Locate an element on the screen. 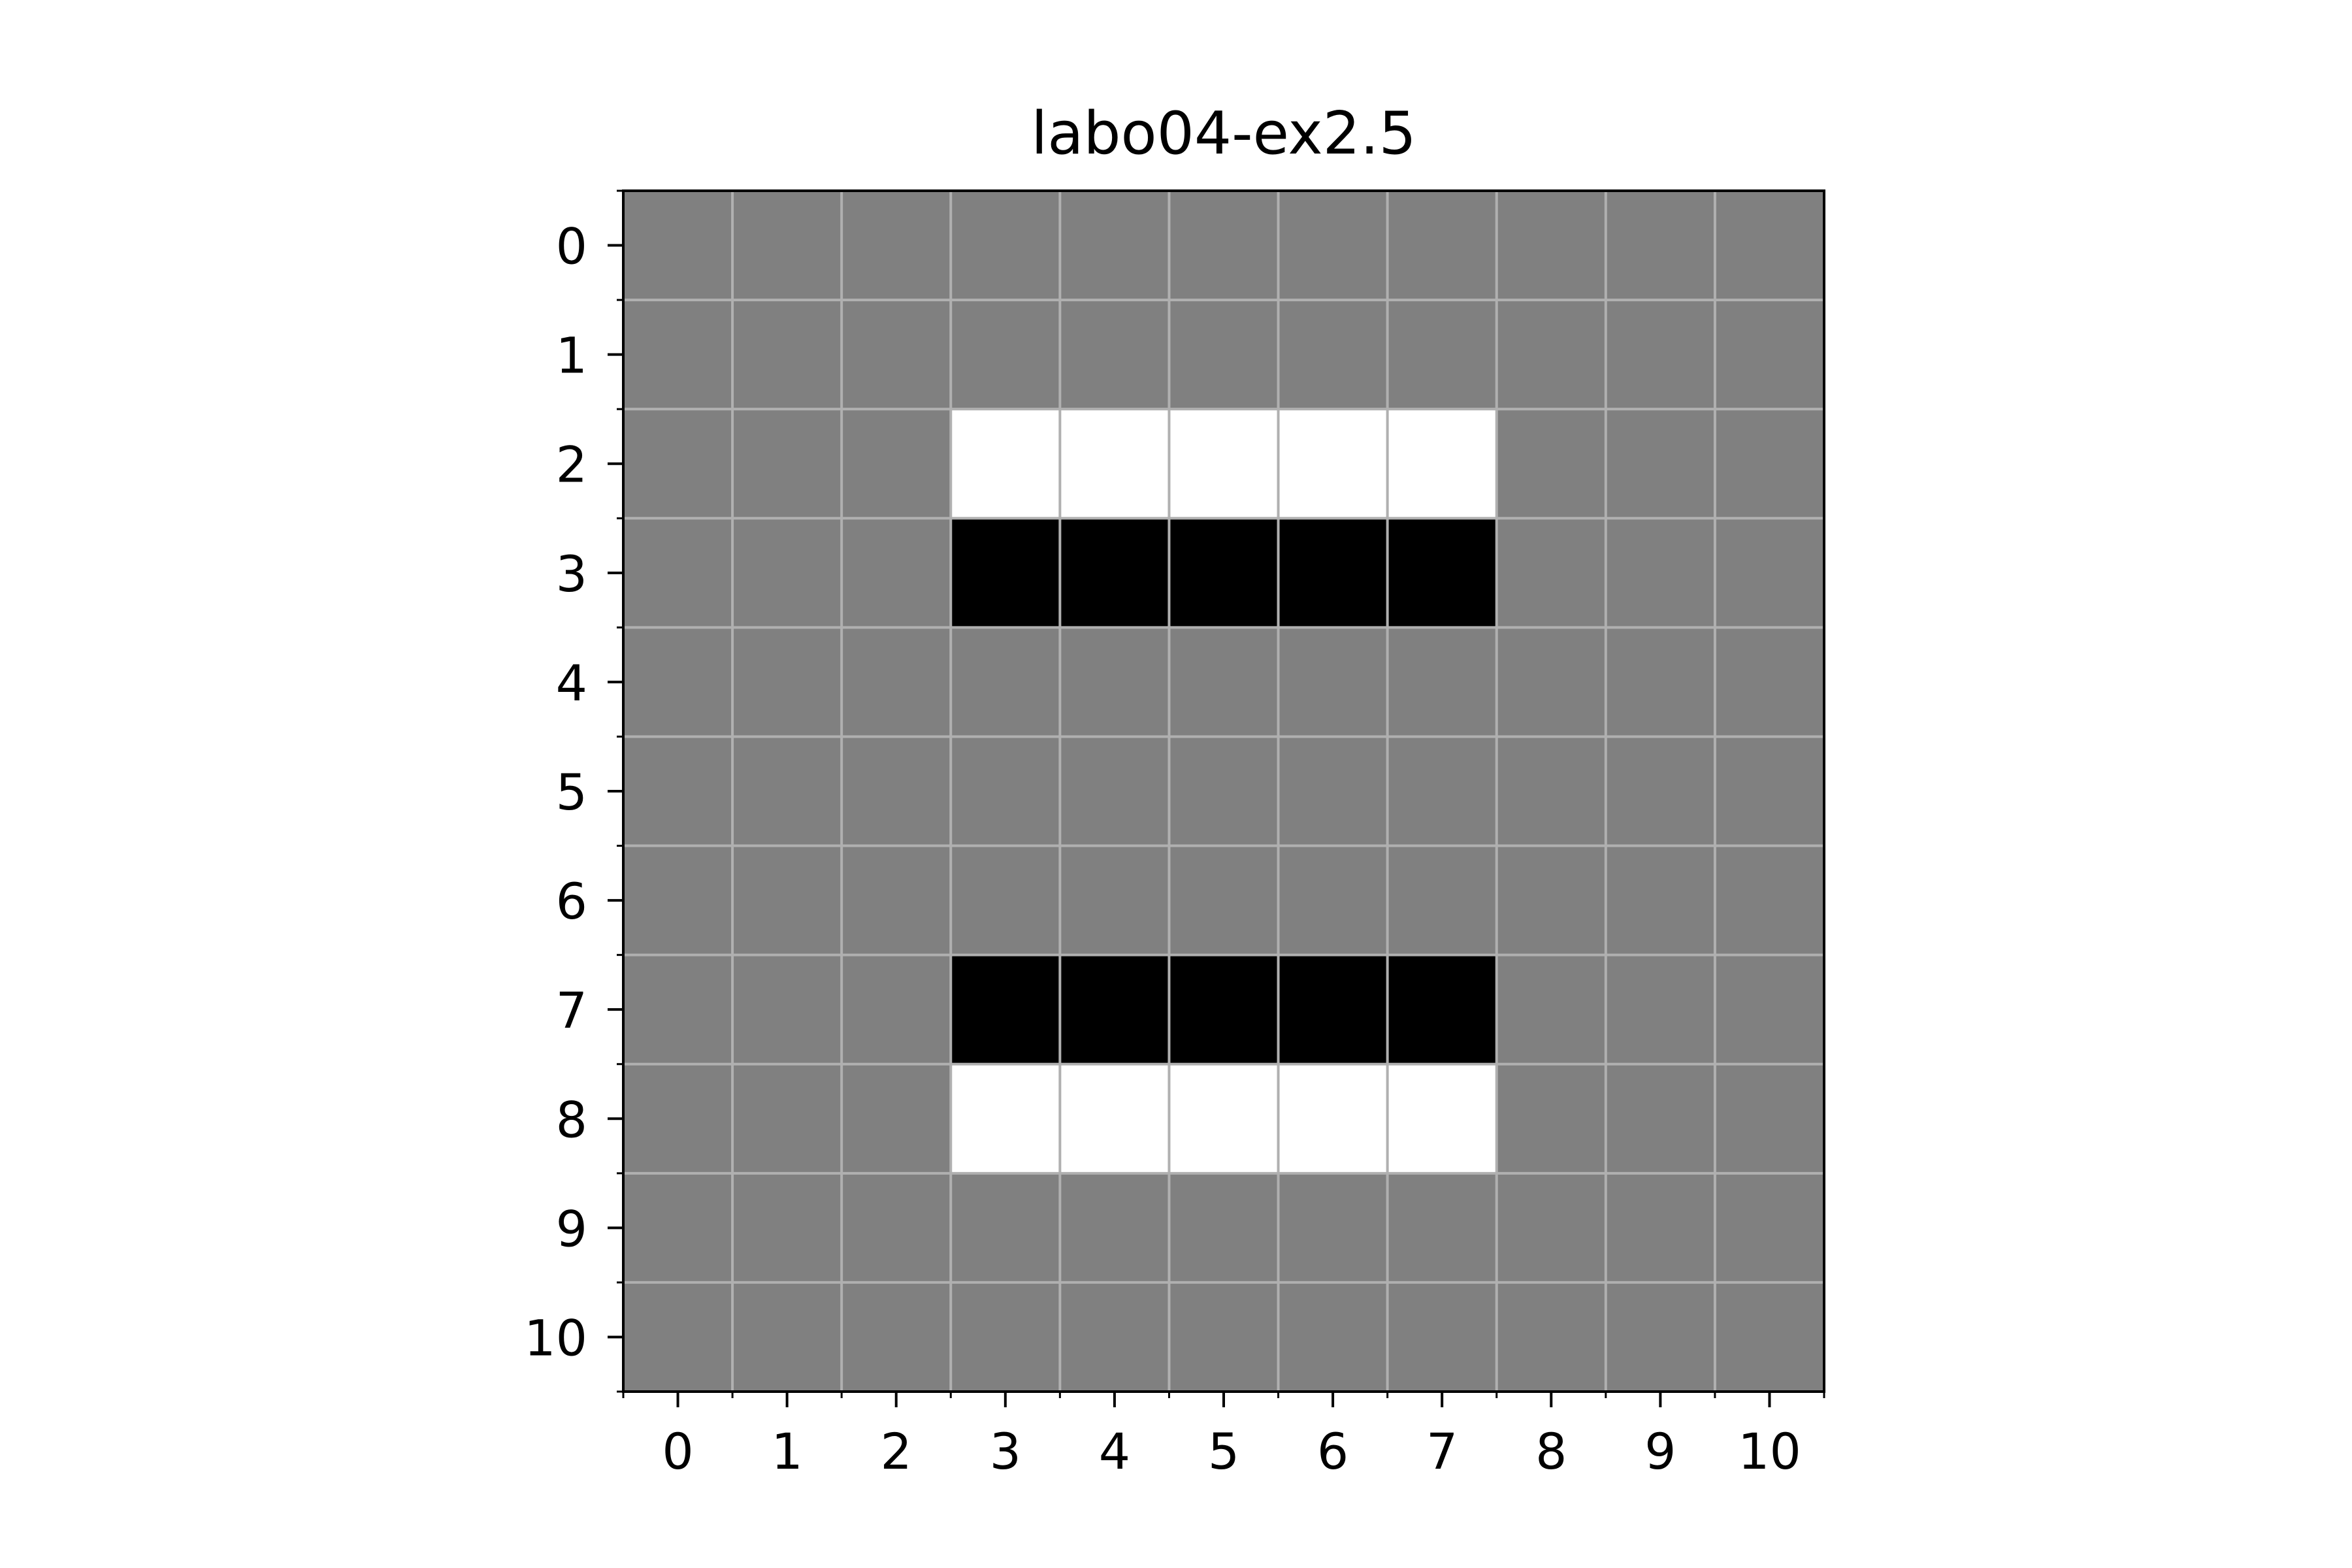  x-tick-label: 0 is located at coordinates (677, 1451).